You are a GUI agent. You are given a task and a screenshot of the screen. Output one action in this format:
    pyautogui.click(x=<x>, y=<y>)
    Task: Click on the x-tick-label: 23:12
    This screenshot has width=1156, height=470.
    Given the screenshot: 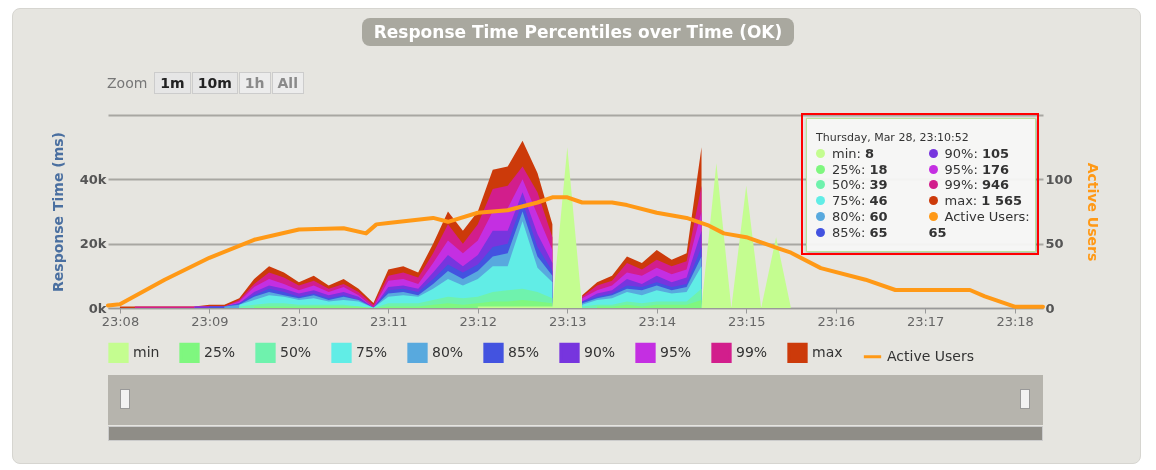 What is the action you would take?
    pyautogui.click(x=478, y=321)
    